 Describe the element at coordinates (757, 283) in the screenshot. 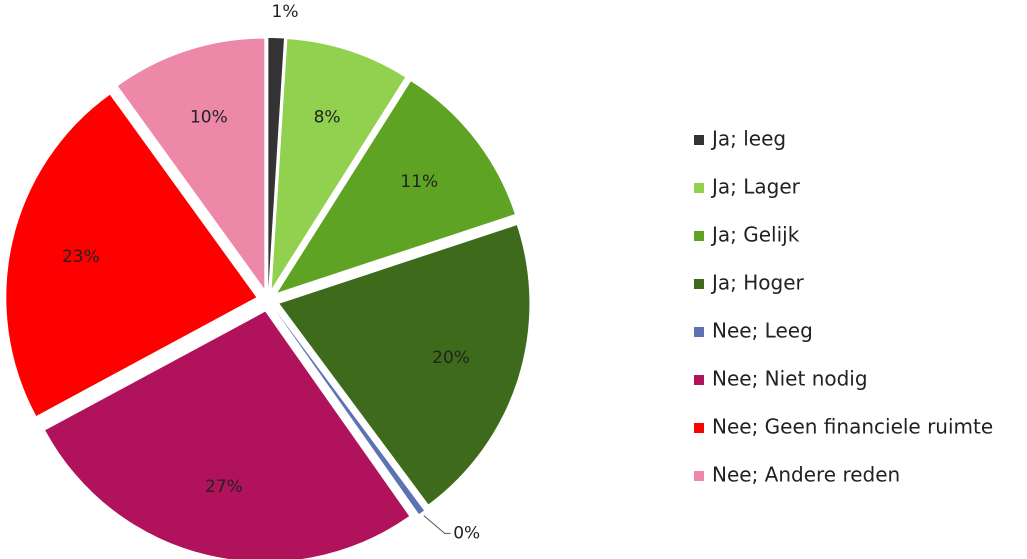

I see `legend-label: Ja; Hoger` at that location.